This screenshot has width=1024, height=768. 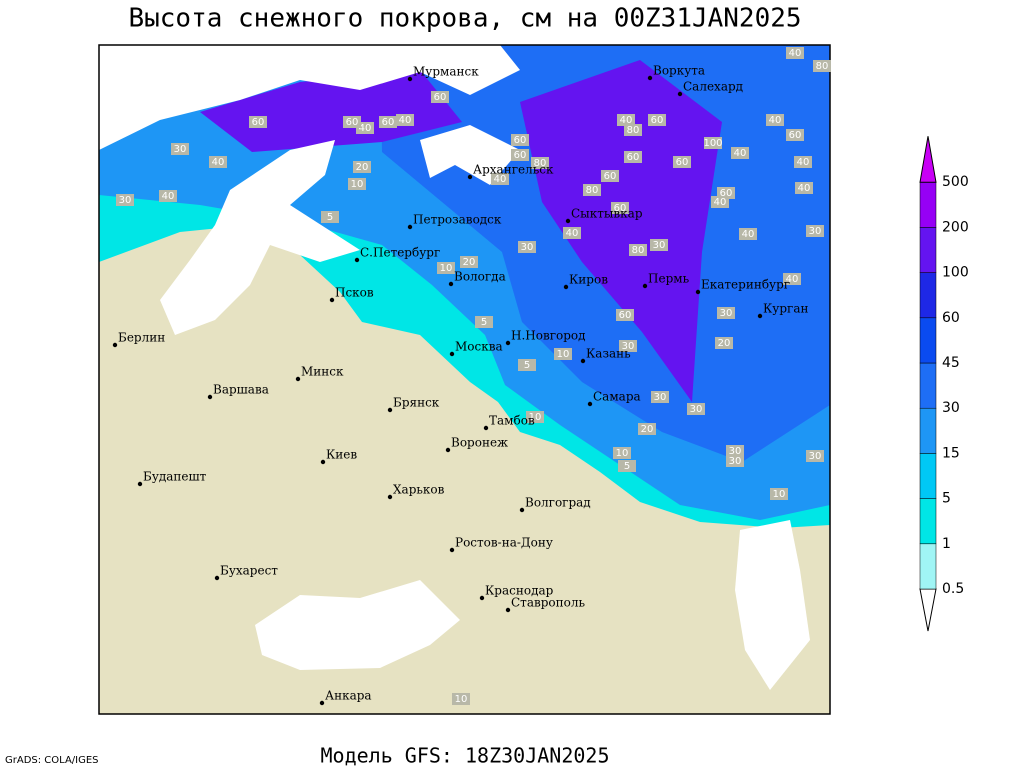 What do you see at coordinates (400, 253) in the screenshot?
I see `city-label: С.Петербург` at bounding box center [400, 253].